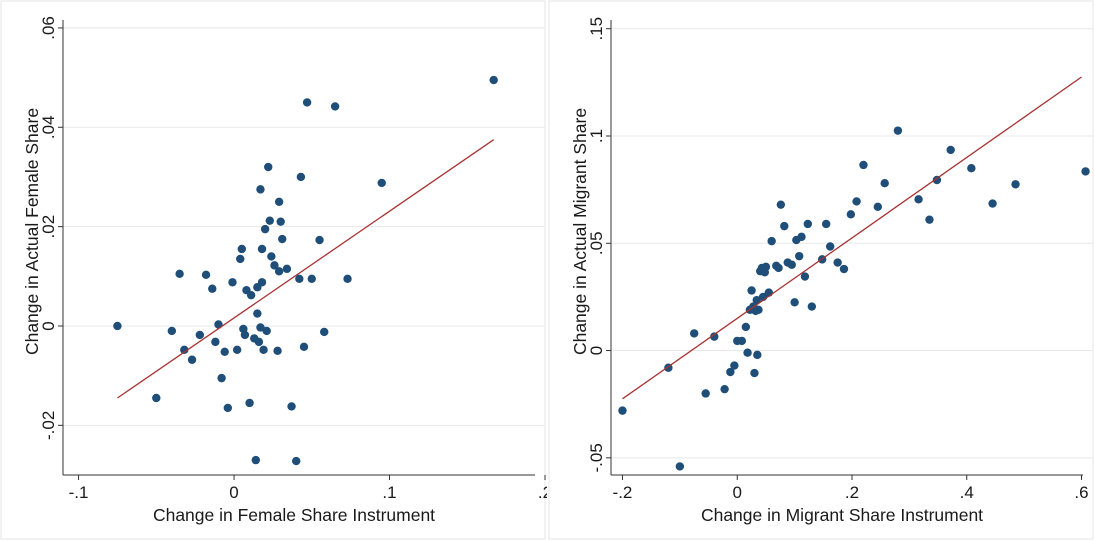 This screenshot has height=541, width=1095. I want to click on x-tick-label: .2, so click(542, 492).